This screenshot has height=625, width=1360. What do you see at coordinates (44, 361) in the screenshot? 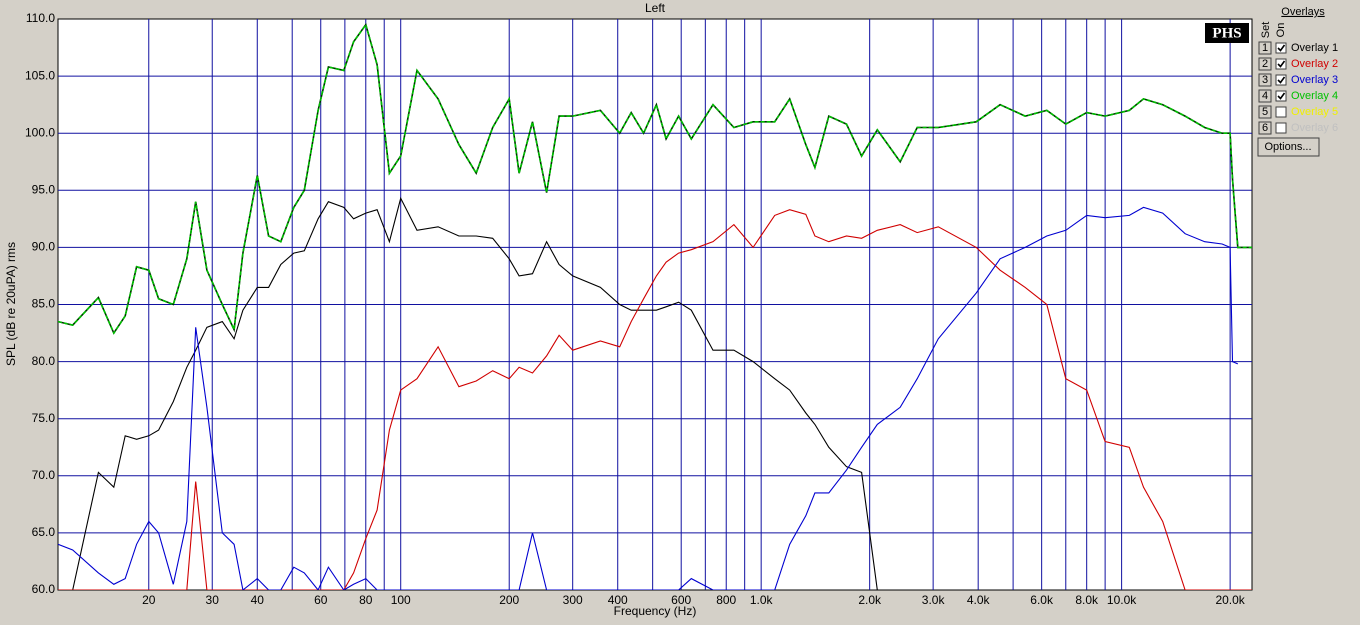
I see `y-tick-label: 80.0` at bounding box center [44, 361].